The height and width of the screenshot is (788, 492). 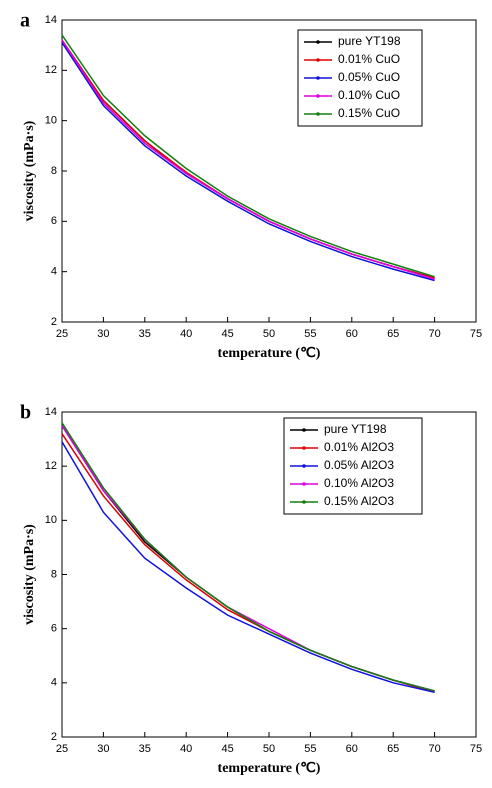 What do you see at coordinates (359, 447) in the screenshot?
I see `legend-label: 0.01% Al2O3` at bounding box center [359, 447].